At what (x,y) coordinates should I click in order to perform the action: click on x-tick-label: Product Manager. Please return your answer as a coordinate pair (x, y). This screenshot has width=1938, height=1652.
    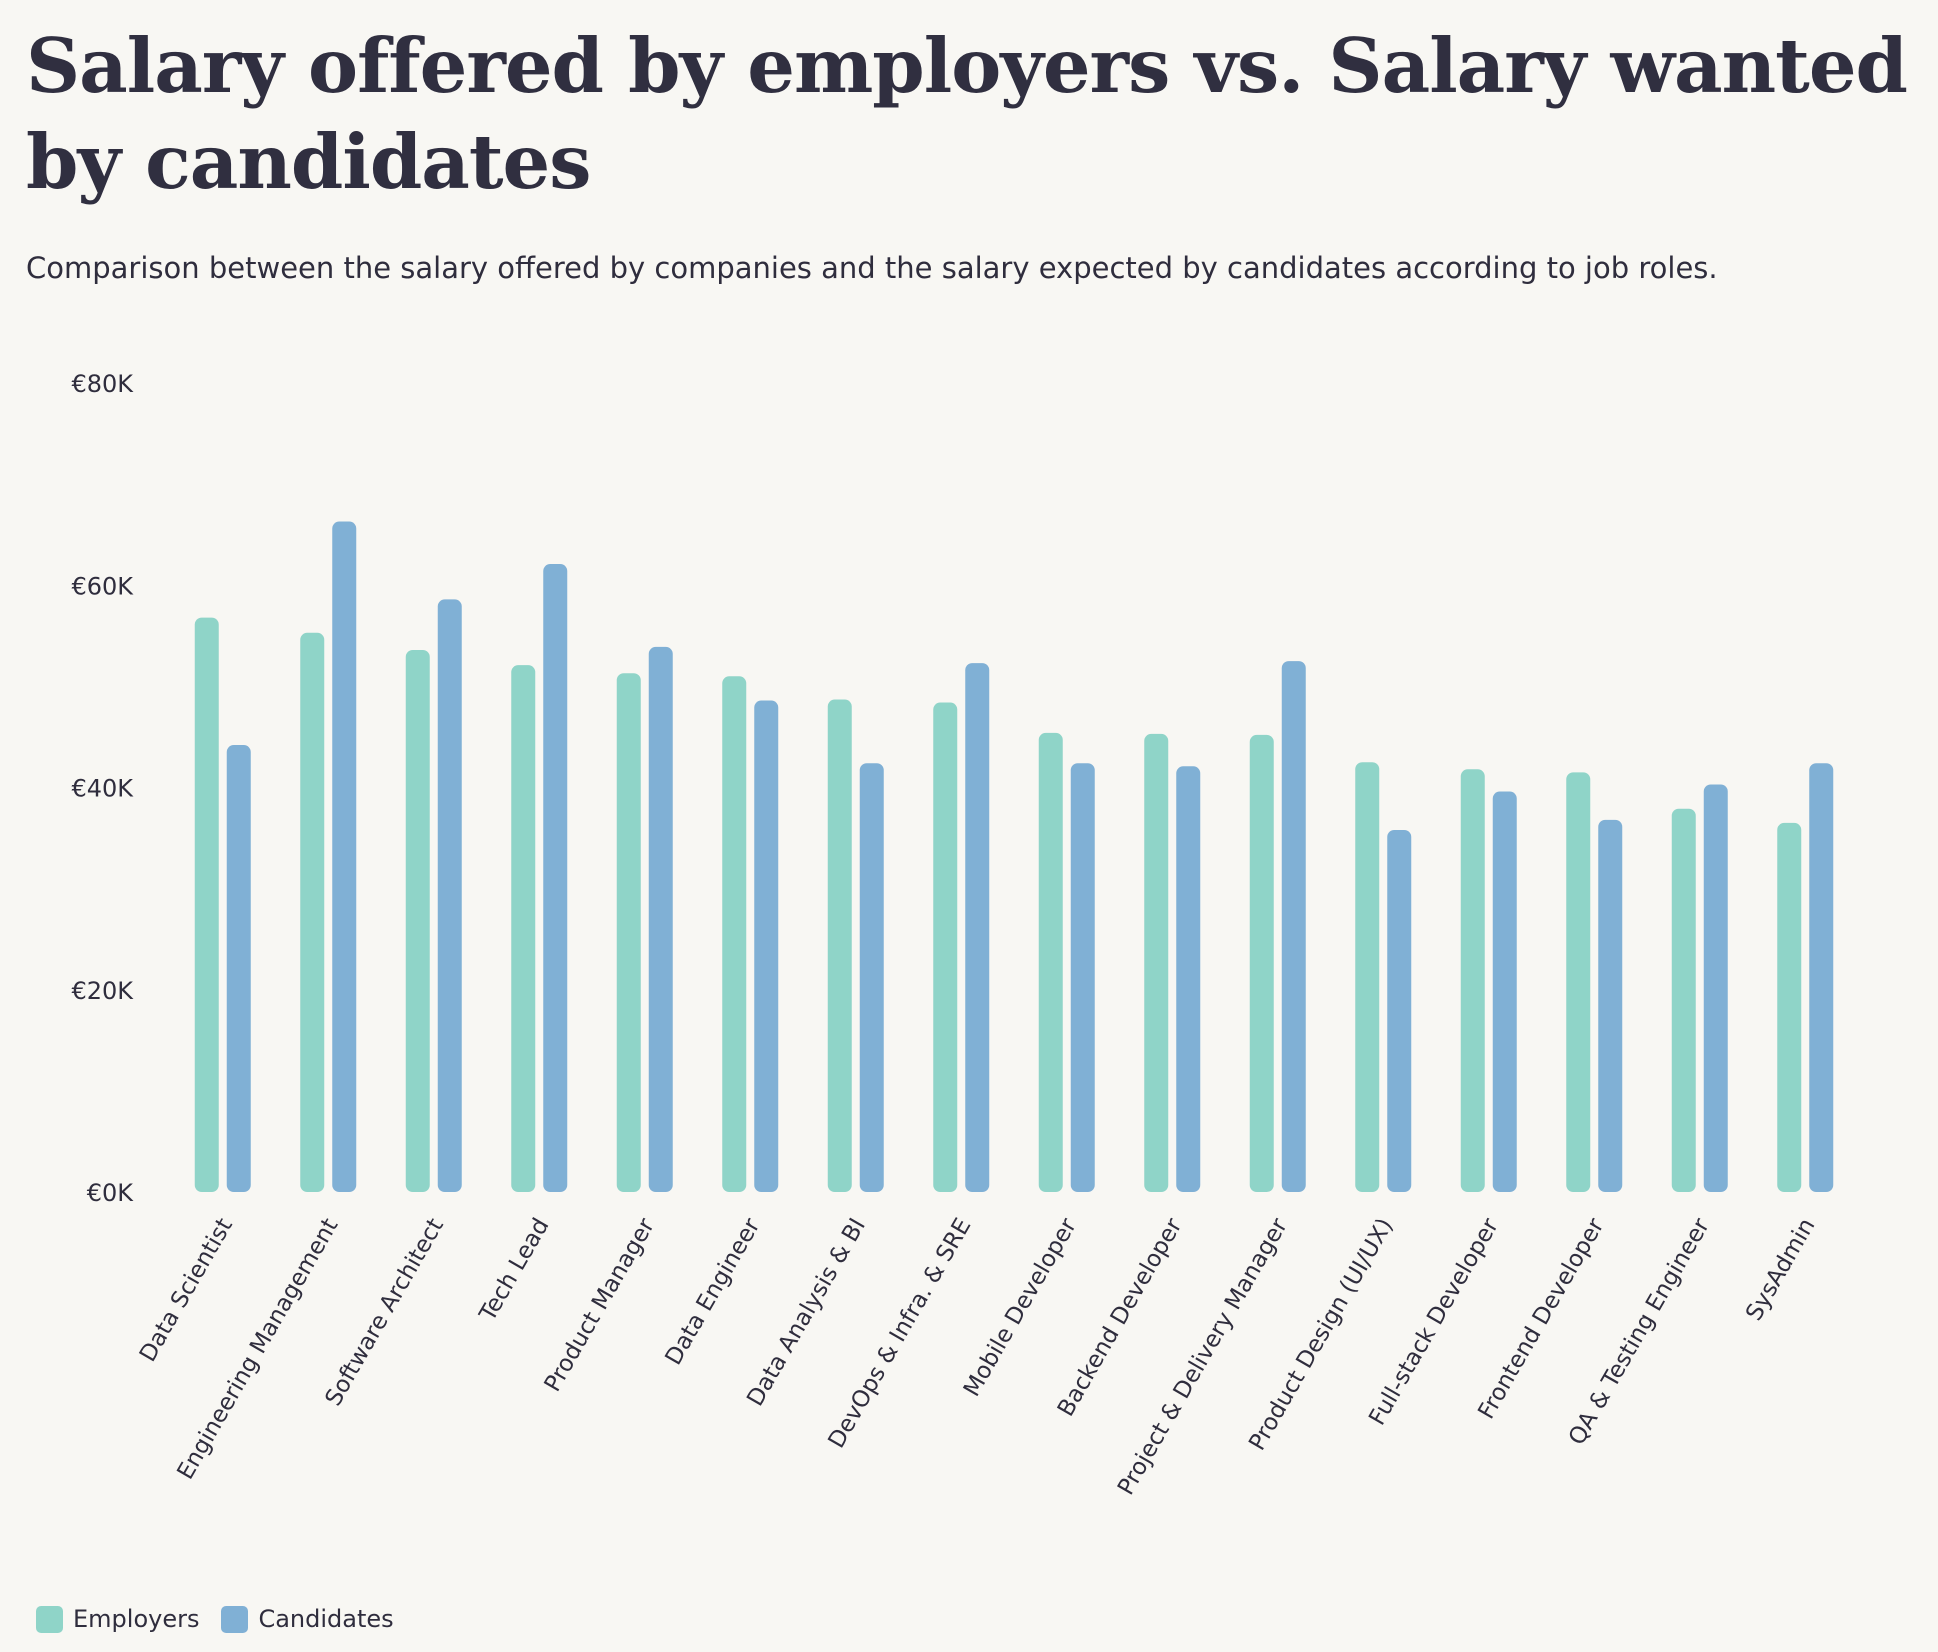
    Looking at the image, I should click on (600, 1305).